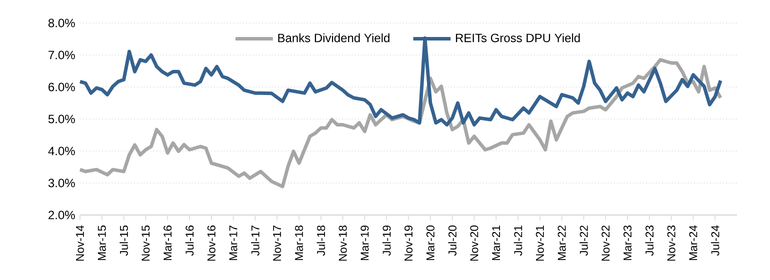  What do you see at coordinates (124, 241) in the screenshot?
I see `x-tick-label: Jul-15` at bounding box center [124, 241].